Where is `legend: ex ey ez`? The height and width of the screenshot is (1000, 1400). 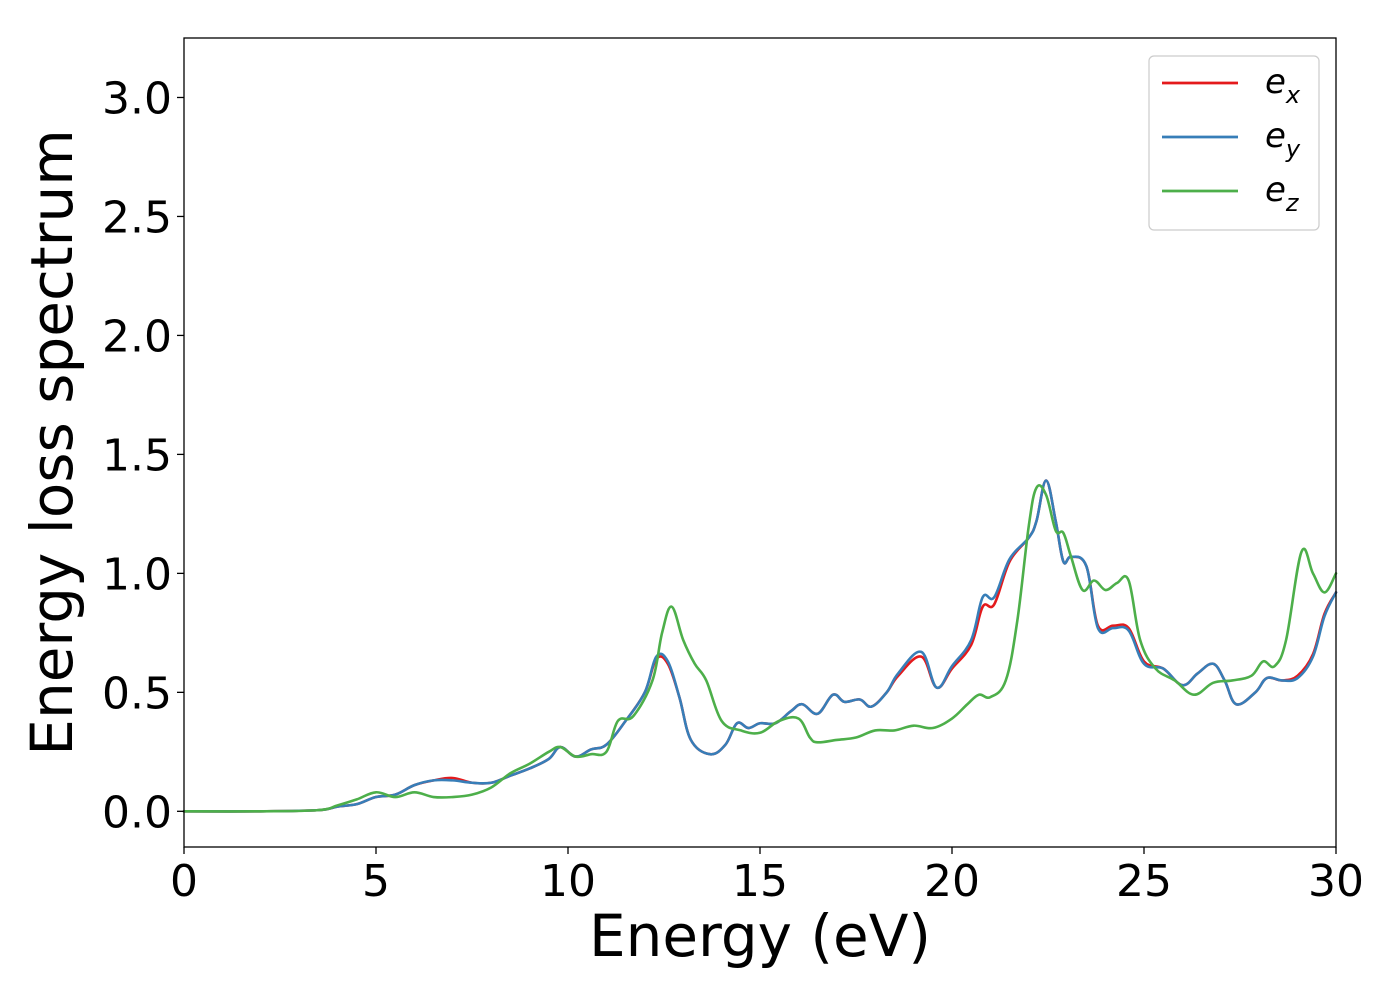 legend: ex ey ez is located at coordinates (1234, 143).